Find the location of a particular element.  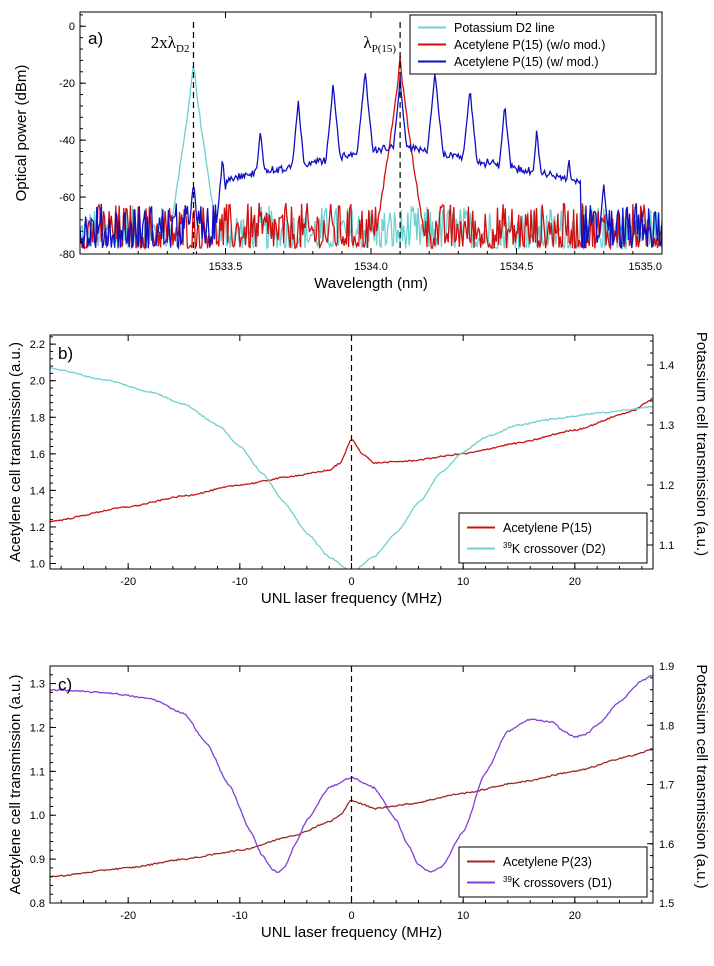

y2-tick-label: 1.2 is located at coordinates (666, 486).